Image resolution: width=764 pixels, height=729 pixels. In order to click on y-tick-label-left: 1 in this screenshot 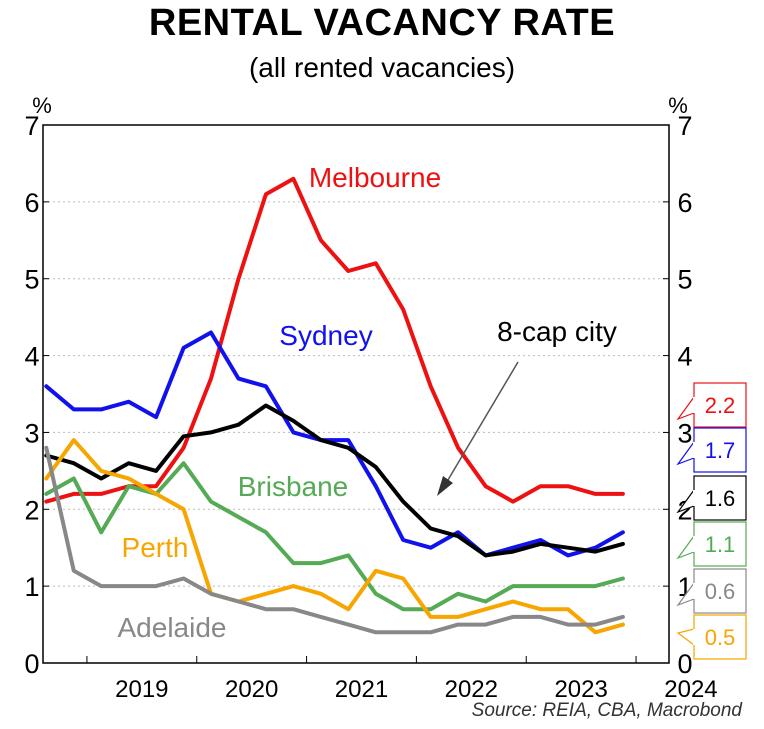, I will do `click(31, 587)`.